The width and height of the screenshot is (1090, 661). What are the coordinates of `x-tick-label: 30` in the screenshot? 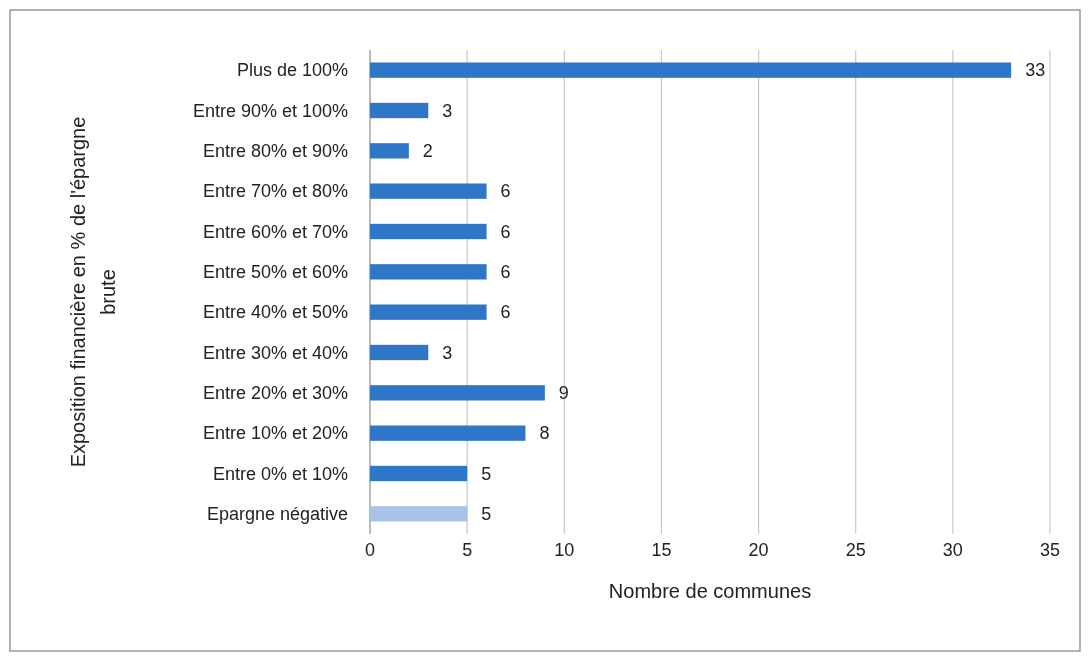 It's located at (952, 550).